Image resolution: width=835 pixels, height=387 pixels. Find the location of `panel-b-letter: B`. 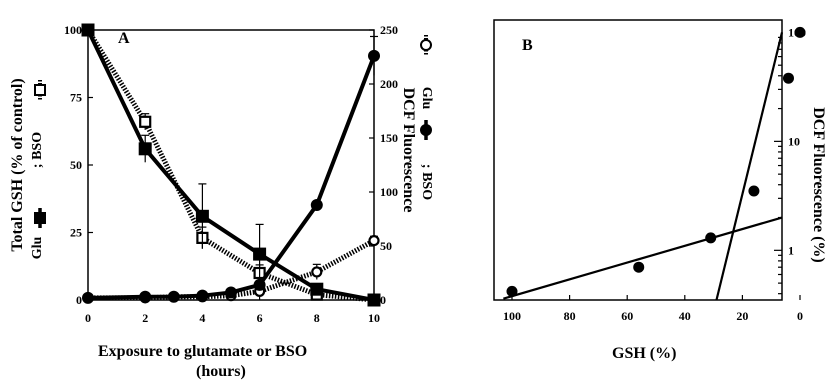

panel-b-letter: B is located at coordinates (527, 45).